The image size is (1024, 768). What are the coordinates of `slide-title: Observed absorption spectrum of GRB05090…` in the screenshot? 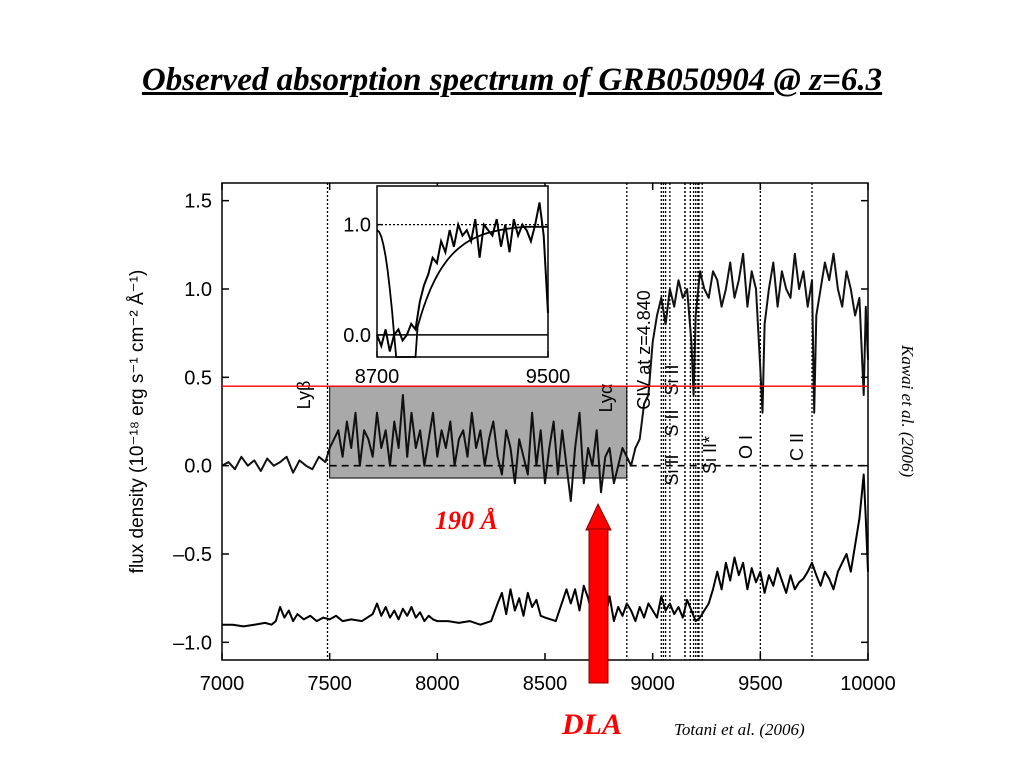 It's located at (512, 80).